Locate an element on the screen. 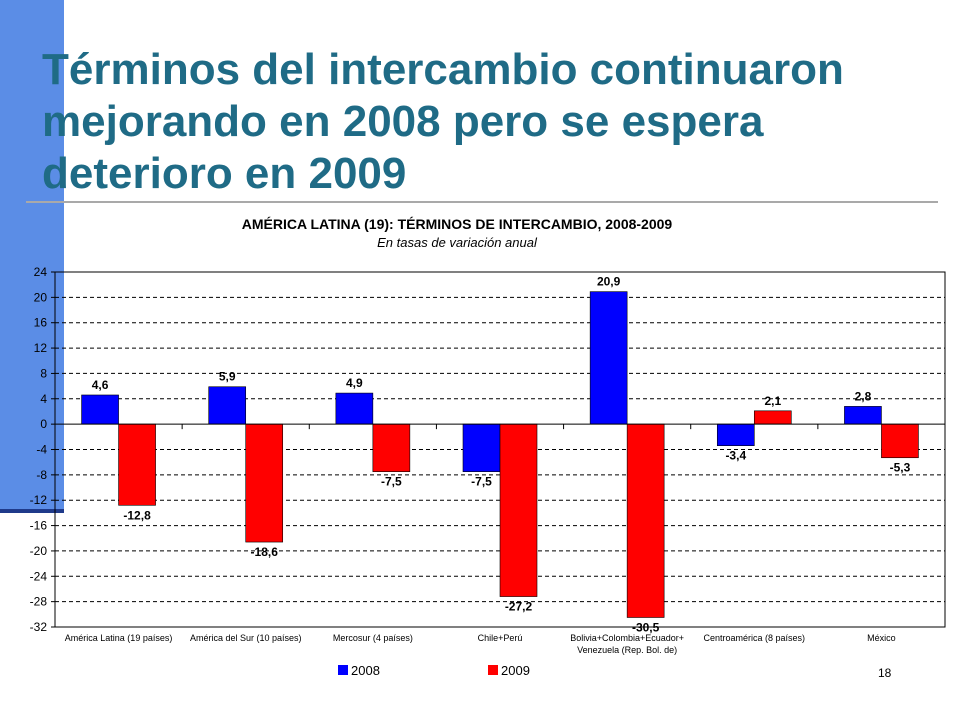 This screenshot has height=720, width=960. y-tick-label: -16 is located at coordinates (39, 526).